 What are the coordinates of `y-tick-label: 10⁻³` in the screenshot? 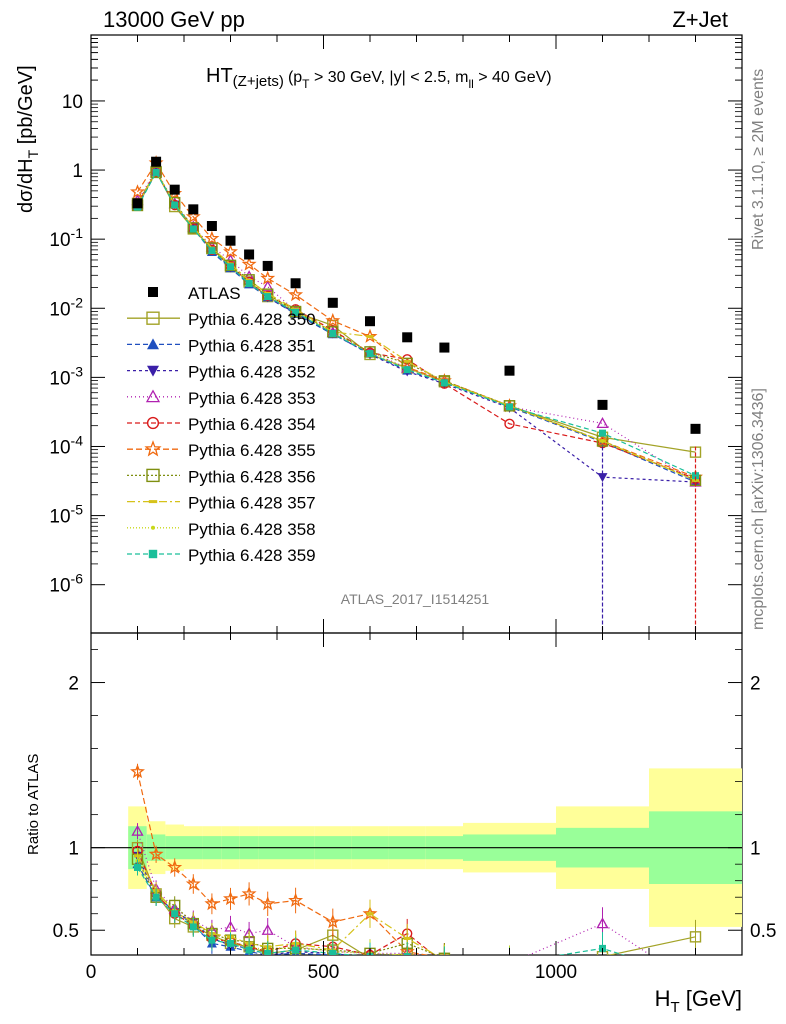 It's located at (66, 376).